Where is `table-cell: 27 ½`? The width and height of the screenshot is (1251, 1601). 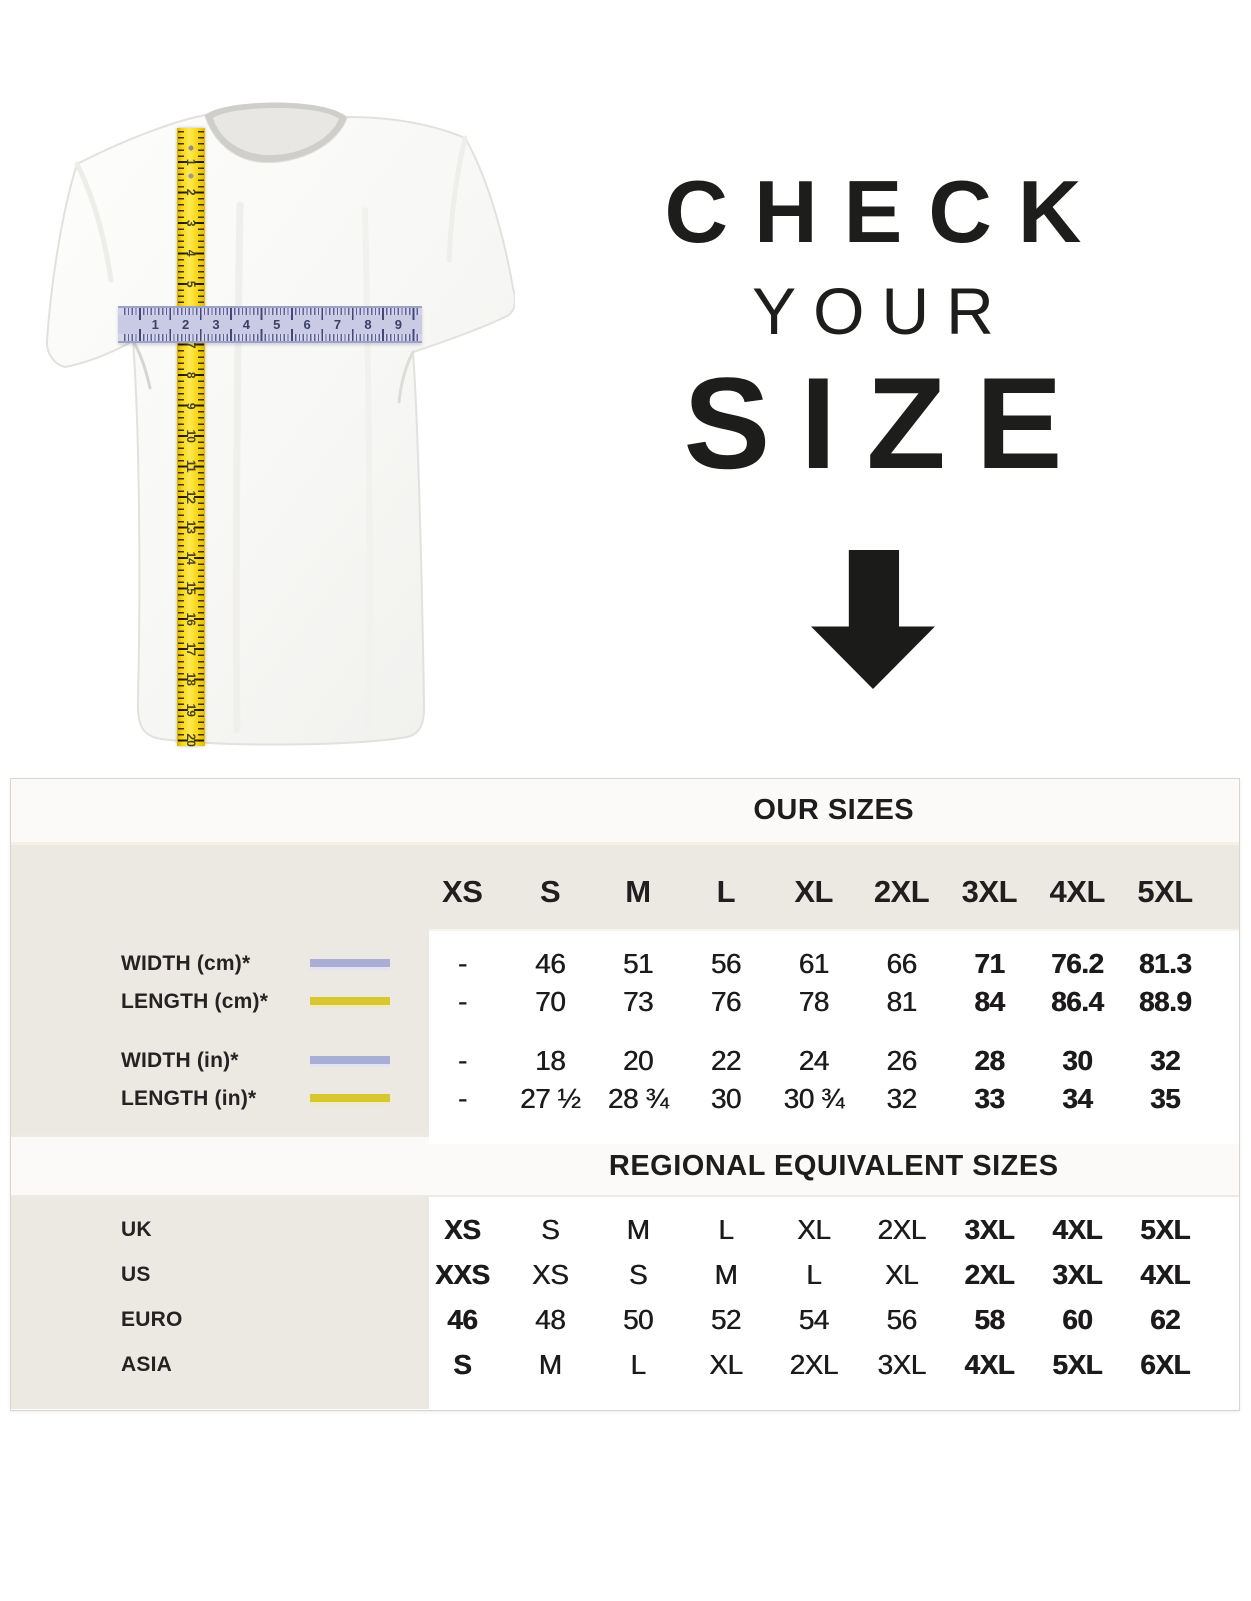 table-cell: 27 ½ is located at coordinates (550, 1098).